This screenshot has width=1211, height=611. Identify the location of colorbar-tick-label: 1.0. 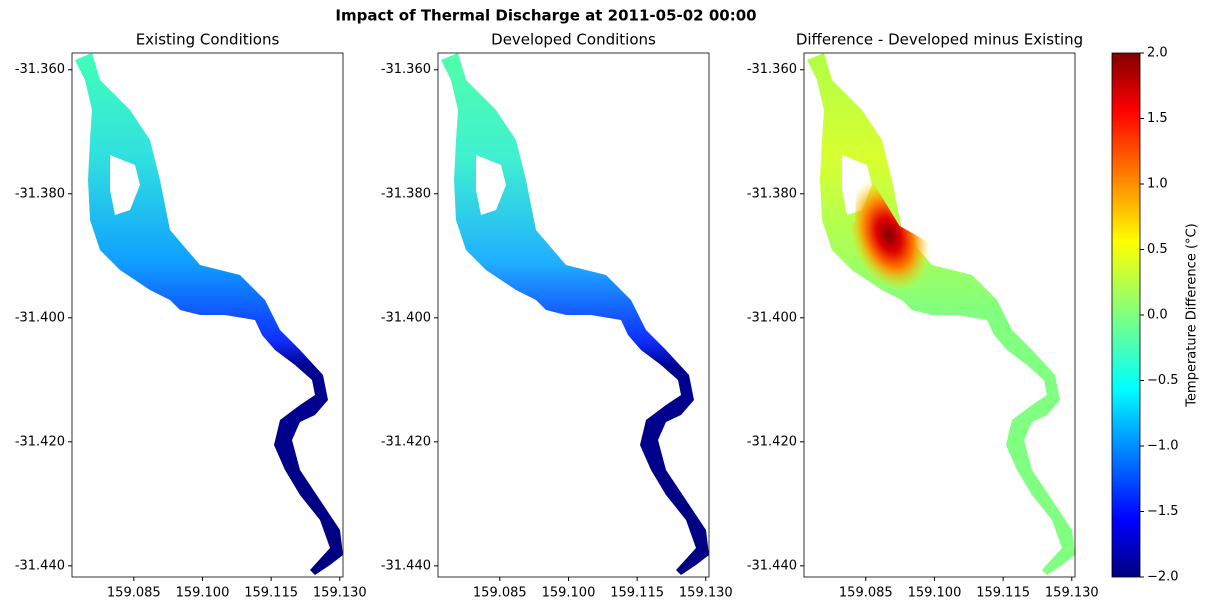
(1157, 184).